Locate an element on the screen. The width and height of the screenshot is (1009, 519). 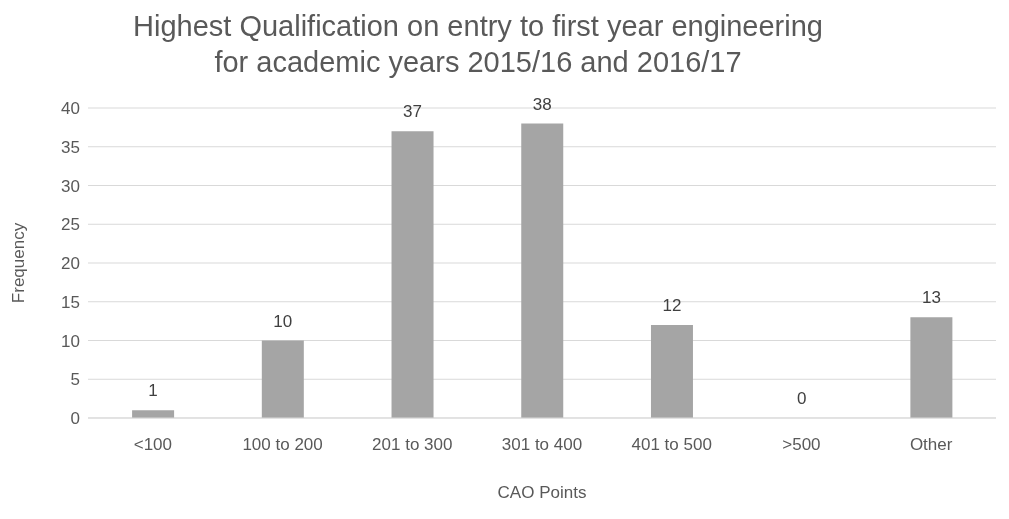
data-label: 38 is located at coordinates (542, 104).